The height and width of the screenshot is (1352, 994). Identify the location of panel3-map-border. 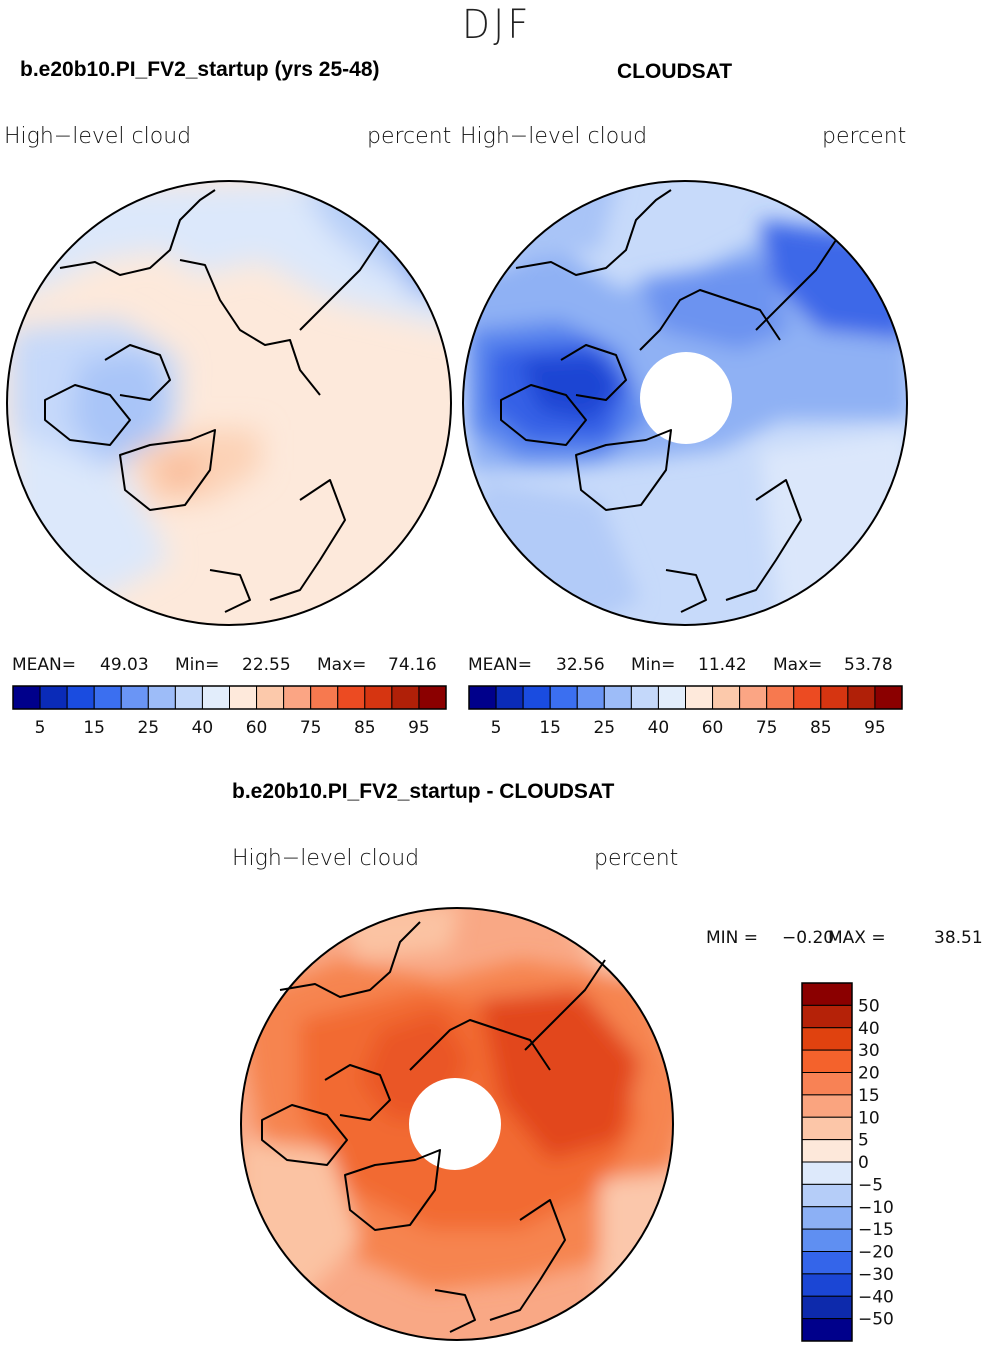
(457, 1124).